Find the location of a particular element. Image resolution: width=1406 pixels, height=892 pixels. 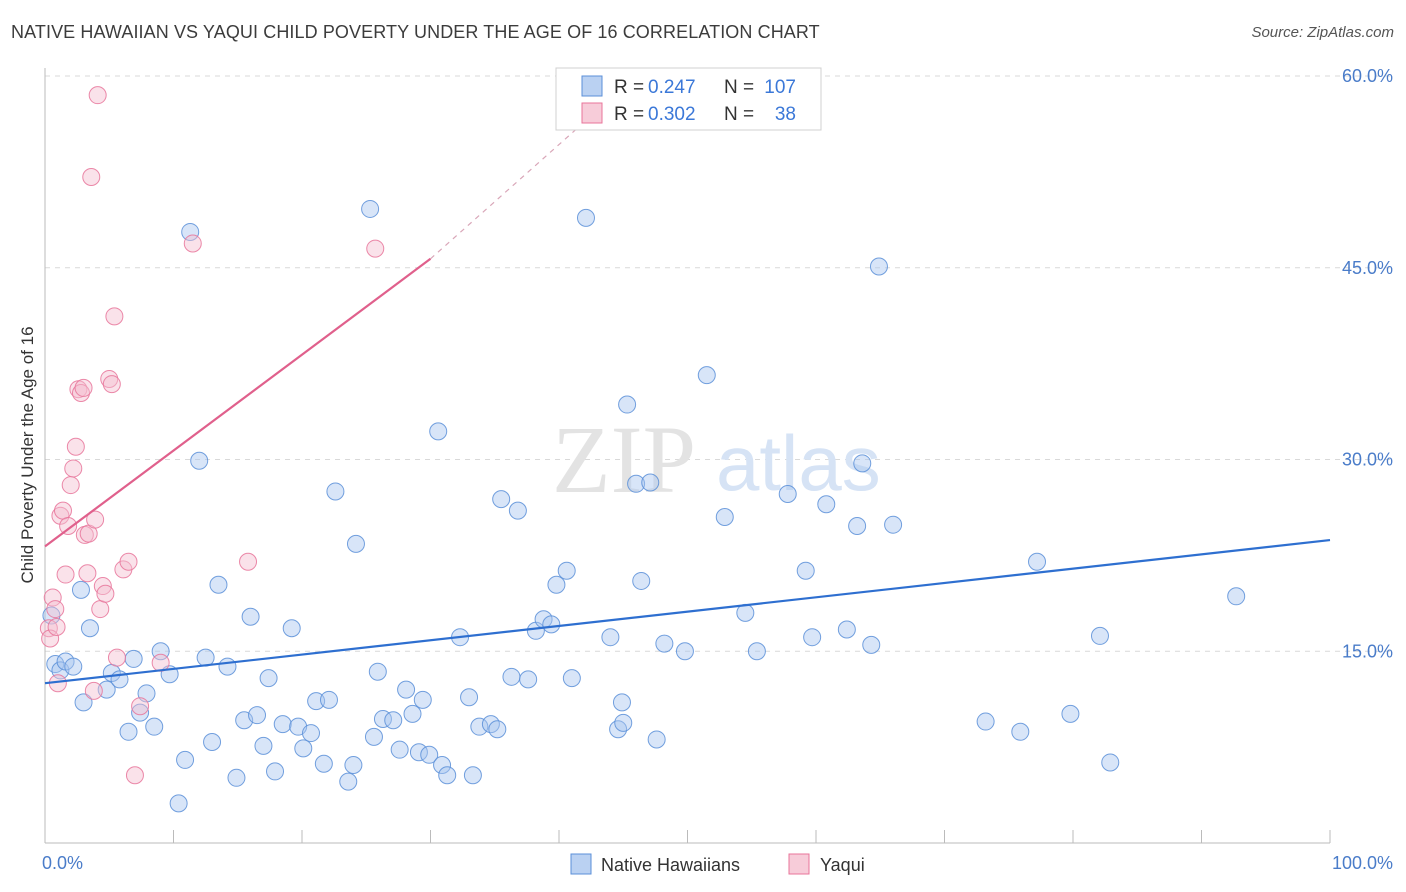

source-credit: Source: ZipAtlas.com is located at coordinates (1322, 32).